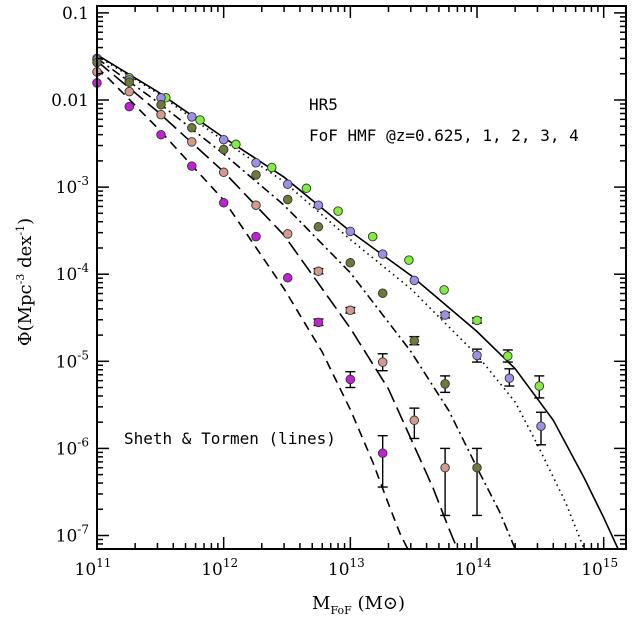 This screenshot has width=642, height=621. What do you see at coordinates (323, 104) in the screenshot?
I see `annotation-hr5: HR5` at bounding box center [323, 104].